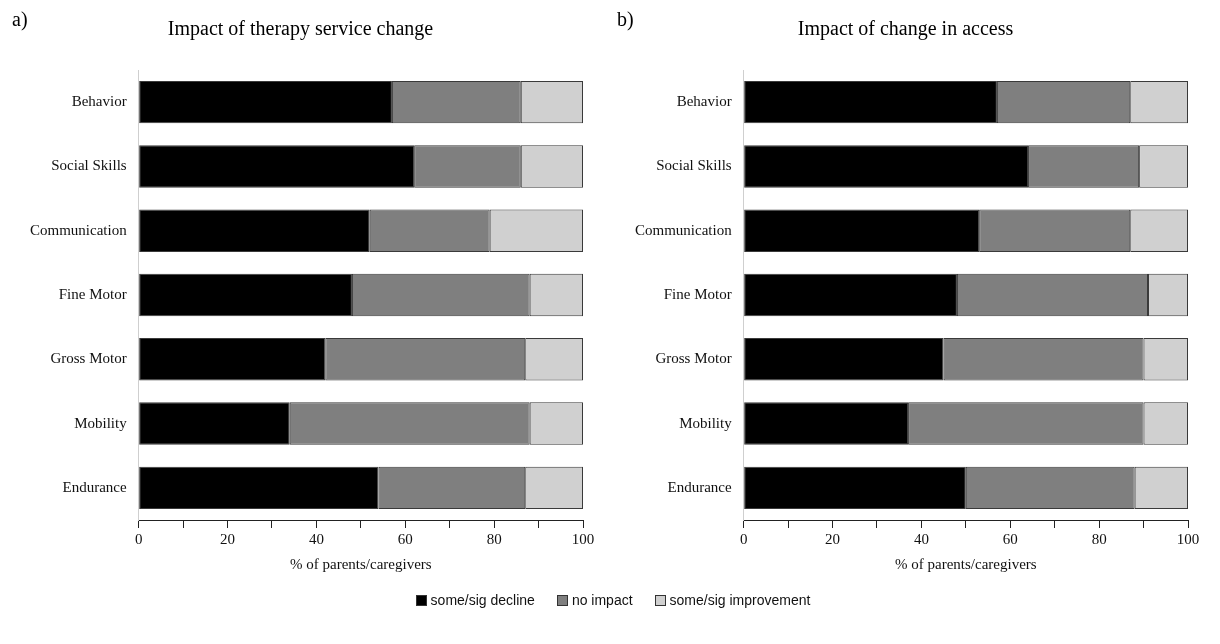 The image size is (1220, 644). What do you see at coordinates (740, 600) in the screenshot?
I see `legend-label: some/sig improvement` at bounding box center [740, 600].